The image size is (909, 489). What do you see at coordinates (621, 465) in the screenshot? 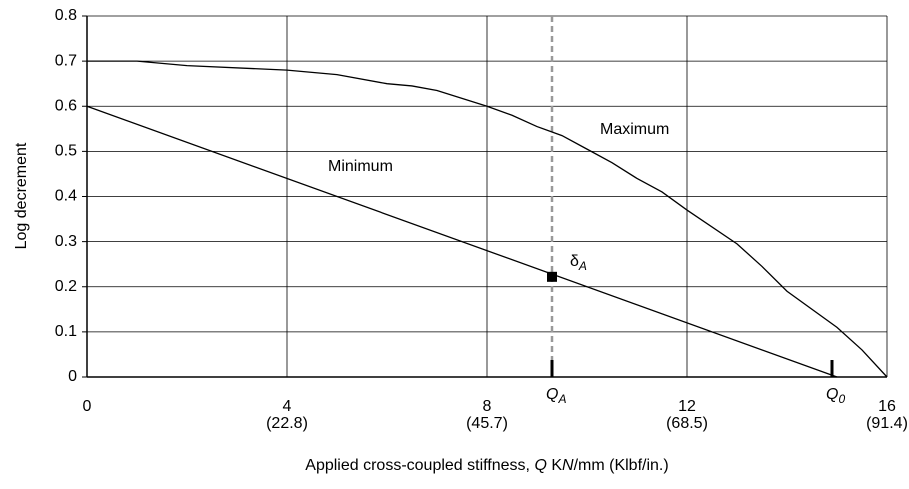
I see `x-axis-label-part: /mm (Klbf/in.)` at bounding box center [621, 465].